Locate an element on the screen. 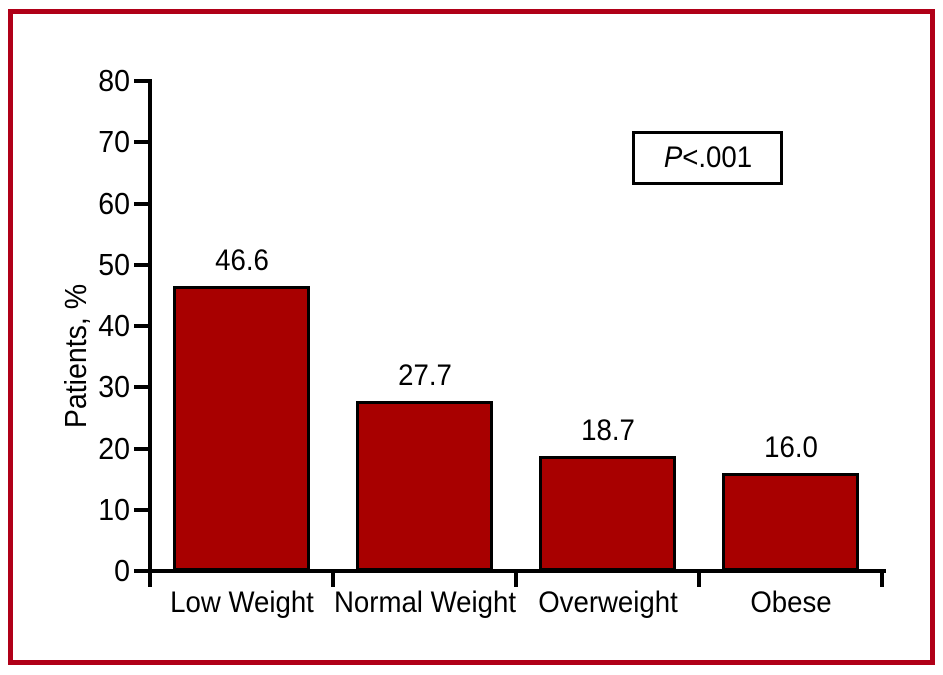  x-category-label: Obese is located at coordinates (790, 602).